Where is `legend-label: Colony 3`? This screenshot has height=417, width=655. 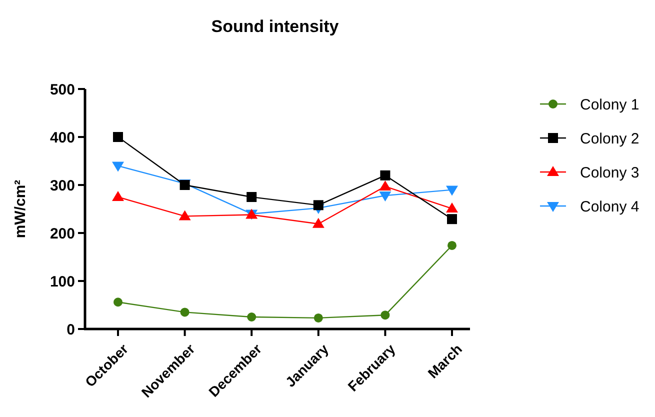
legend-label: Colony 3 is located at coordinates (610, 173).